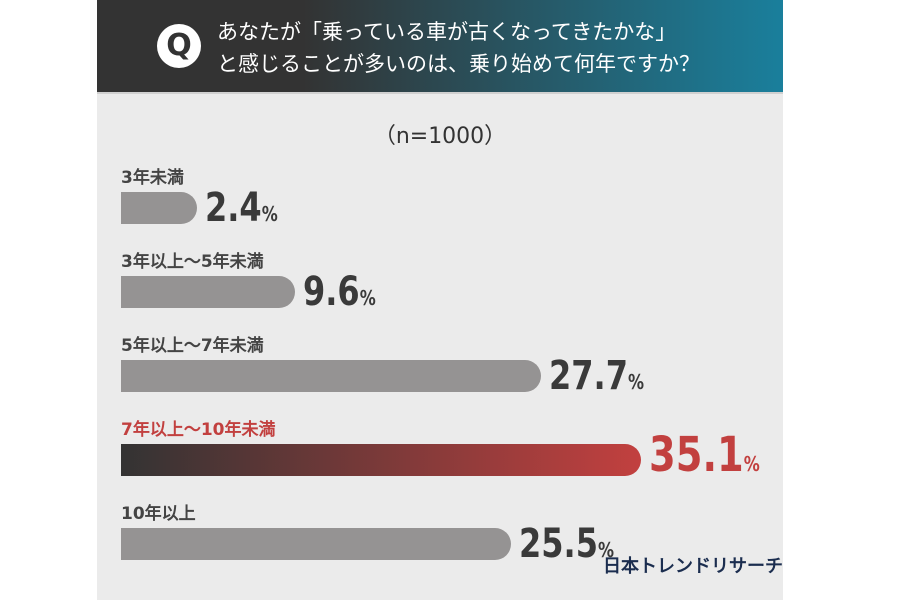  I want to click on q-badge: Q, so click(179, 46).